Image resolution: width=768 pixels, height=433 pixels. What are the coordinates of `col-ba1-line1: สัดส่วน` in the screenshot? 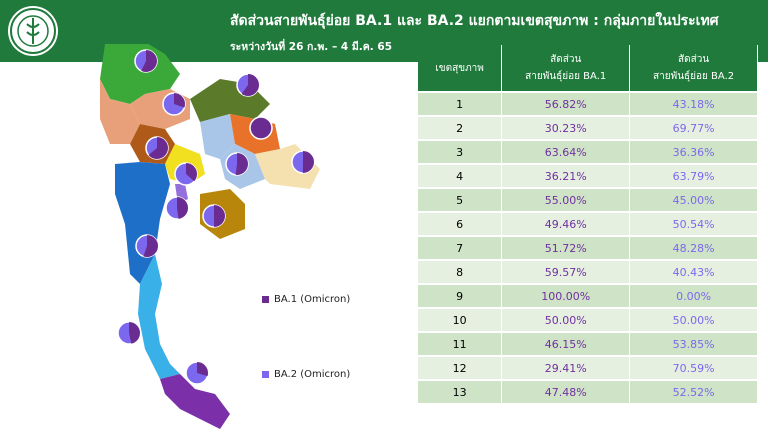 It's located at (566, 59).